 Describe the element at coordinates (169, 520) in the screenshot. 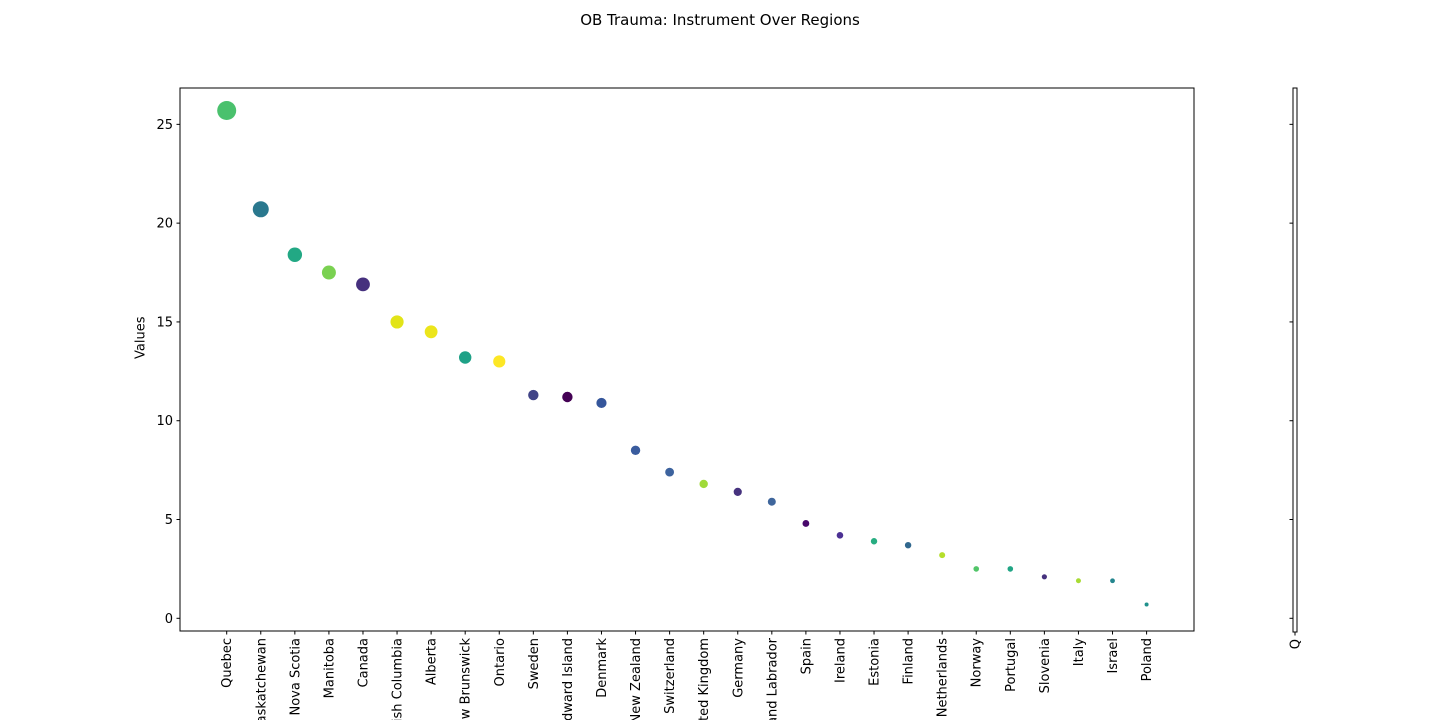

I see `y-tick-label: 5` at that location.